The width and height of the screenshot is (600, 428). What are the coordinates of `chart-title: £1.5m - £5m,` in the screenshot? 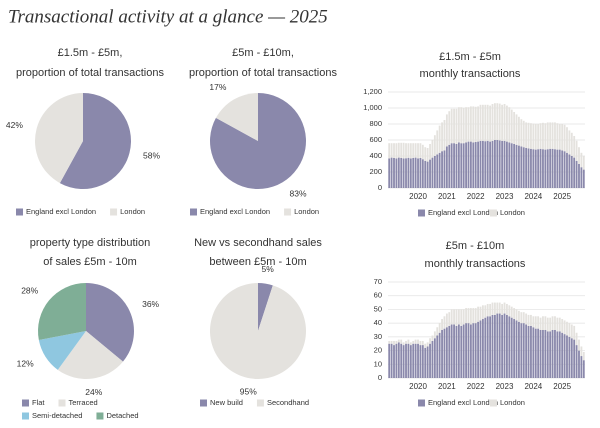 It's located at (90, 53).